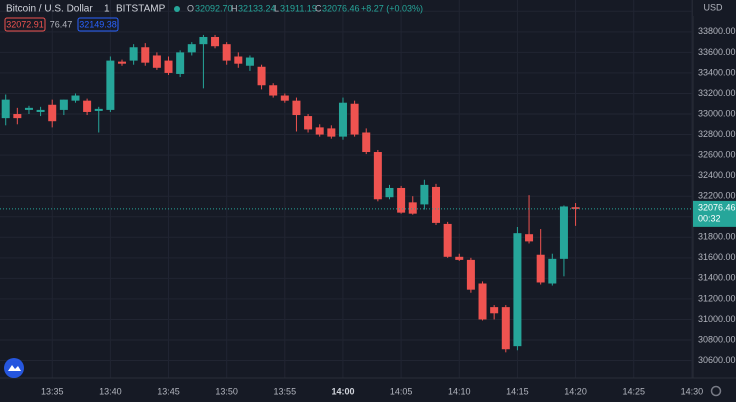 The image size is (736, 402). I want to click on x-tick-label: 13:35, so click(52, 391).